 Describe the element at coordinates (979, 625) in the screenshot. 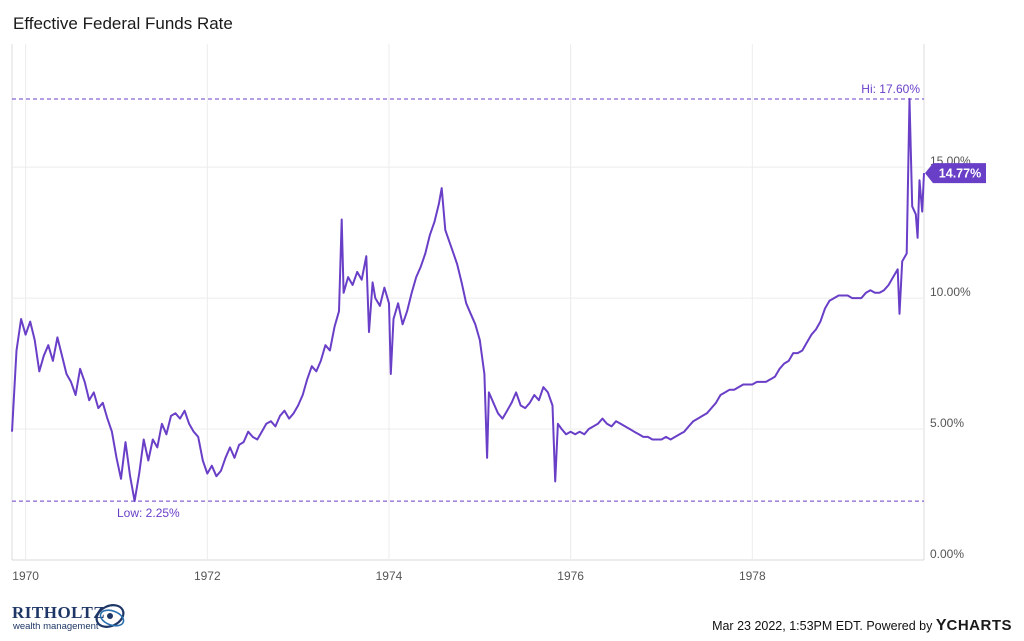

I see `ycharts-logo-text: CHARTS` at that location.